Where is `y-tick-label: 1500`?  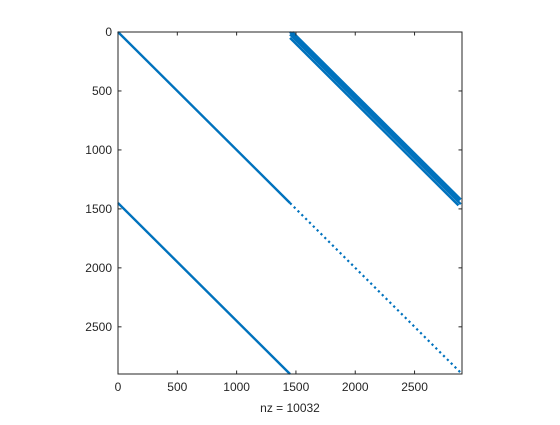 y-tick-label: 1500 is located at coordinates (98, 209).